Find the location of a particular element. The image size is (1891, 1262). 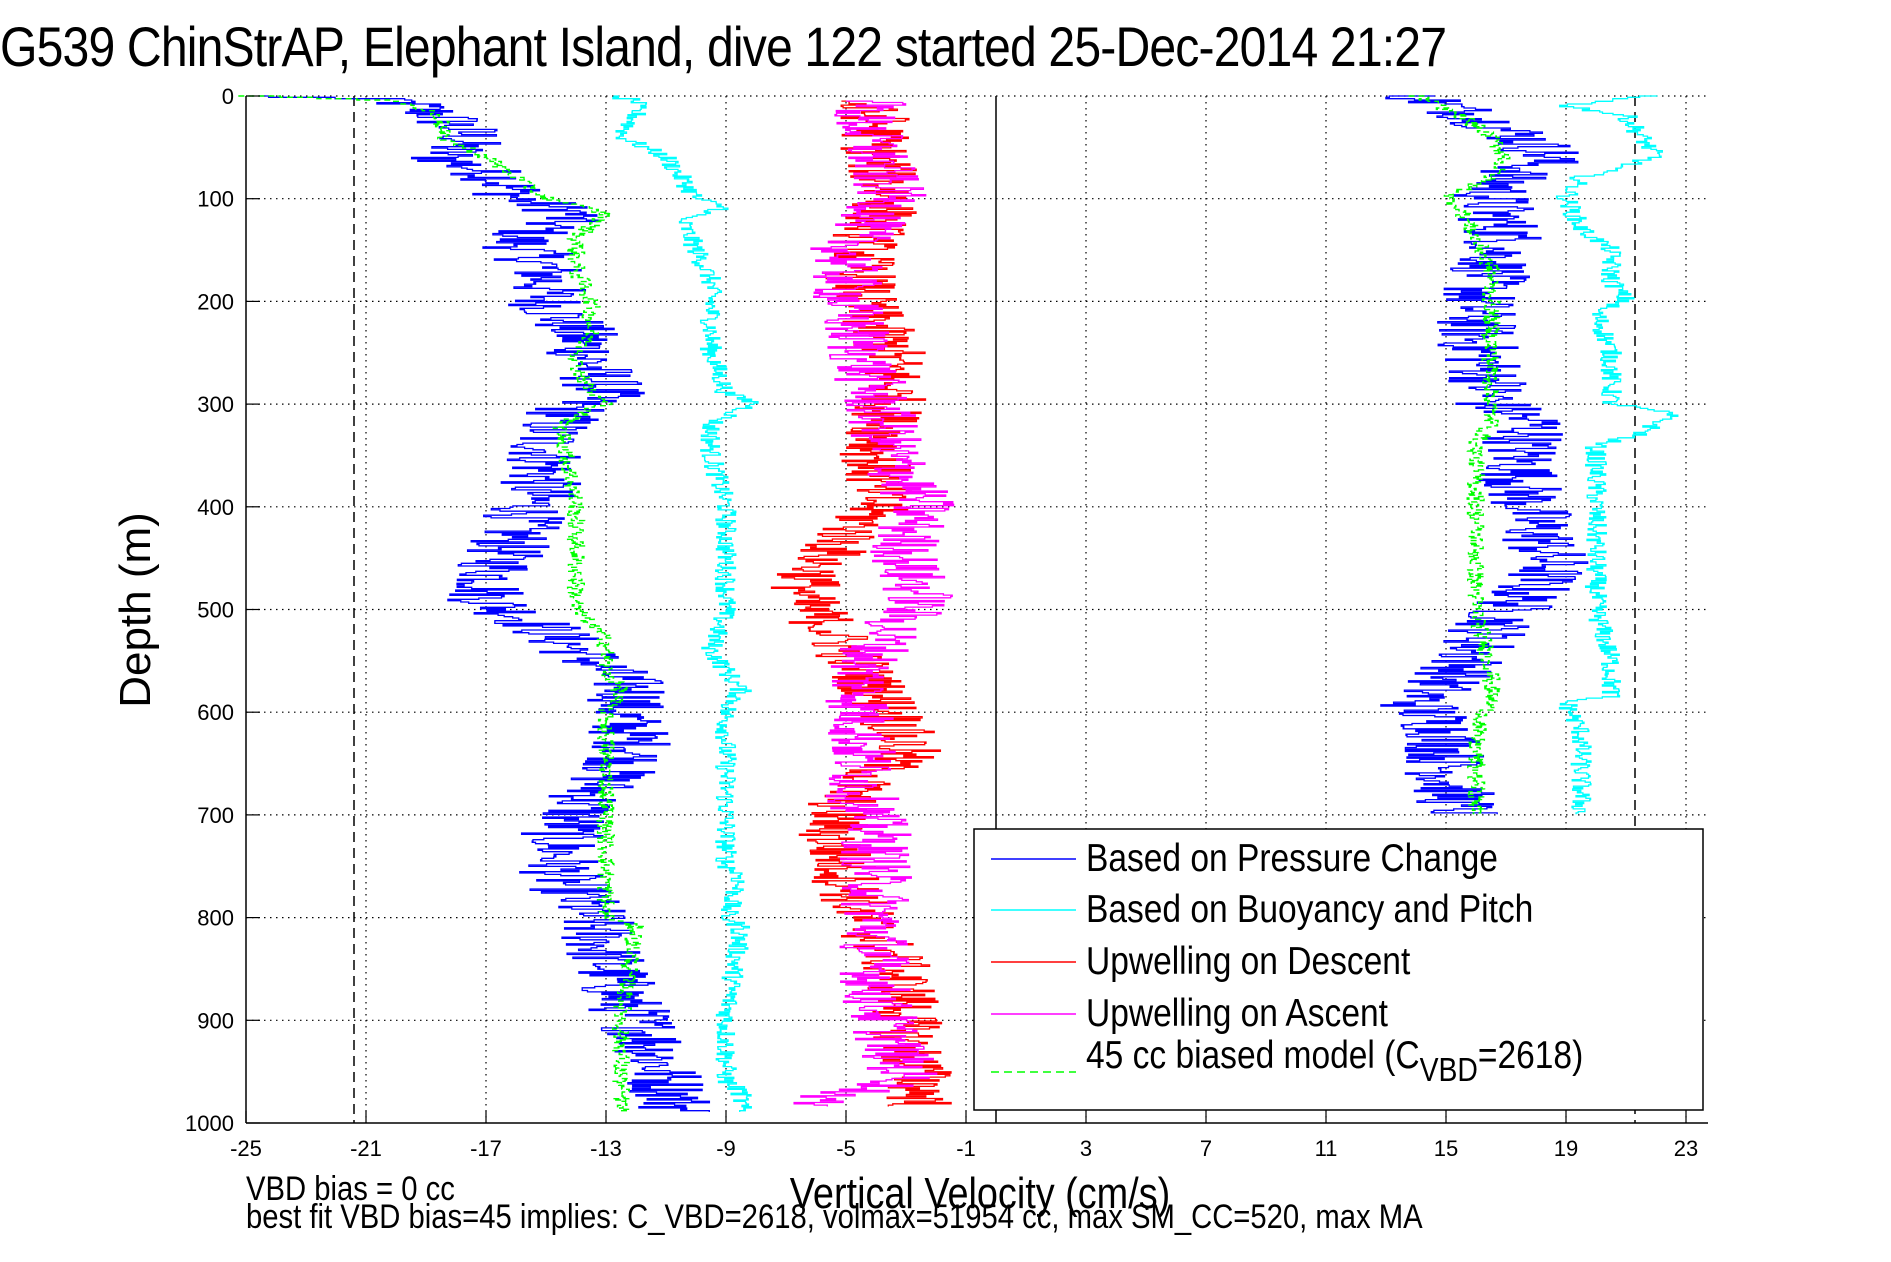

x-tick-label: -13 is located at coordinates (606, 1148).